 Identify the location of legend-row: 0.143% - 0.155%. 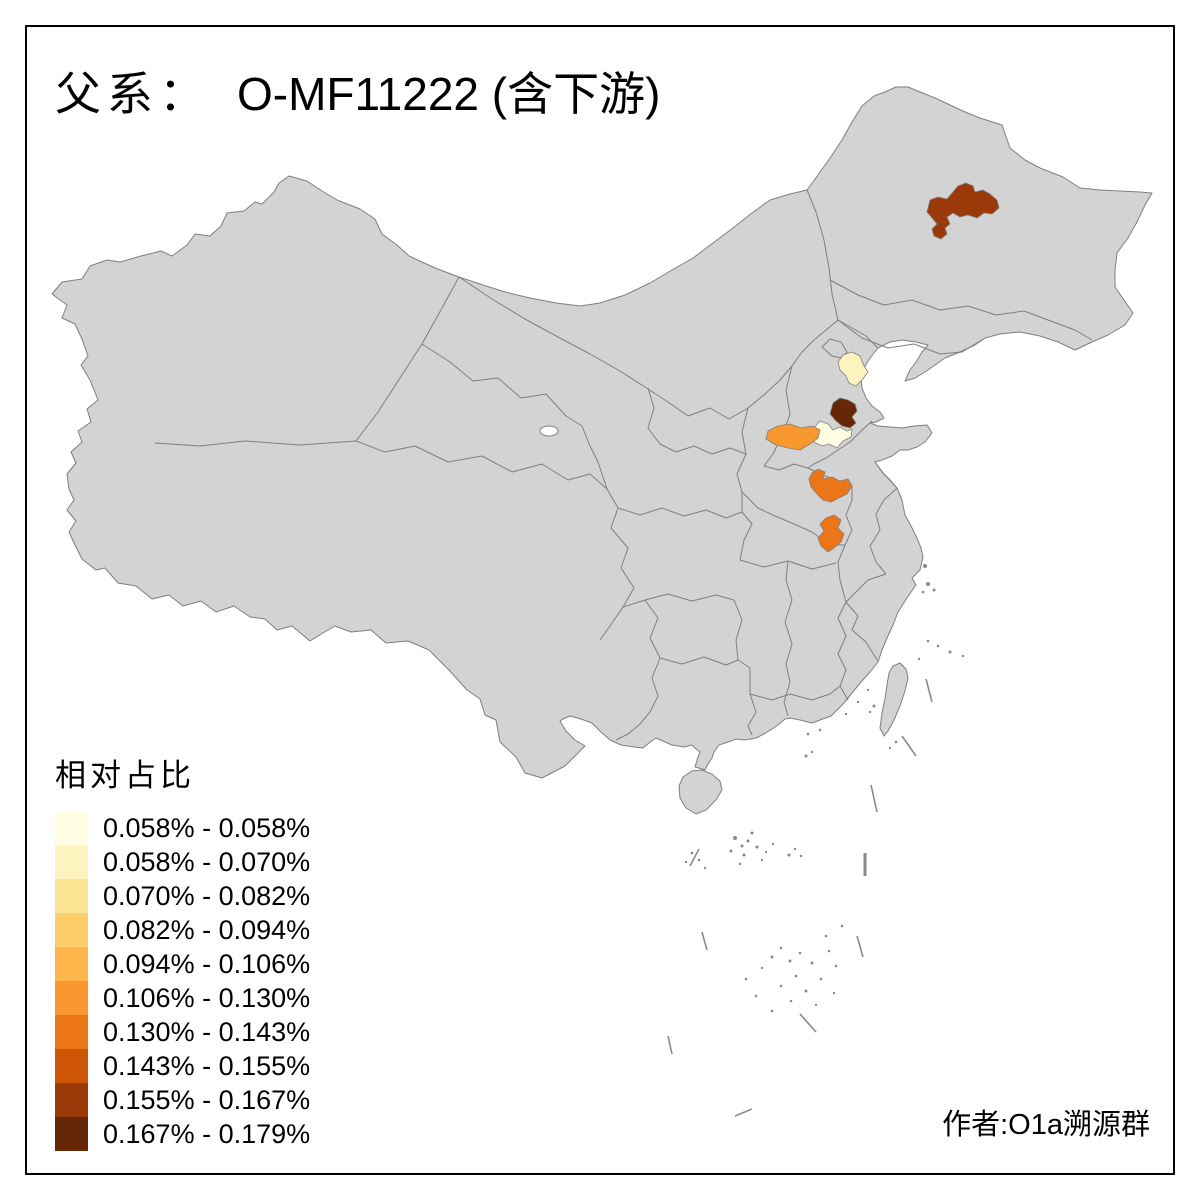
(182, 1066).